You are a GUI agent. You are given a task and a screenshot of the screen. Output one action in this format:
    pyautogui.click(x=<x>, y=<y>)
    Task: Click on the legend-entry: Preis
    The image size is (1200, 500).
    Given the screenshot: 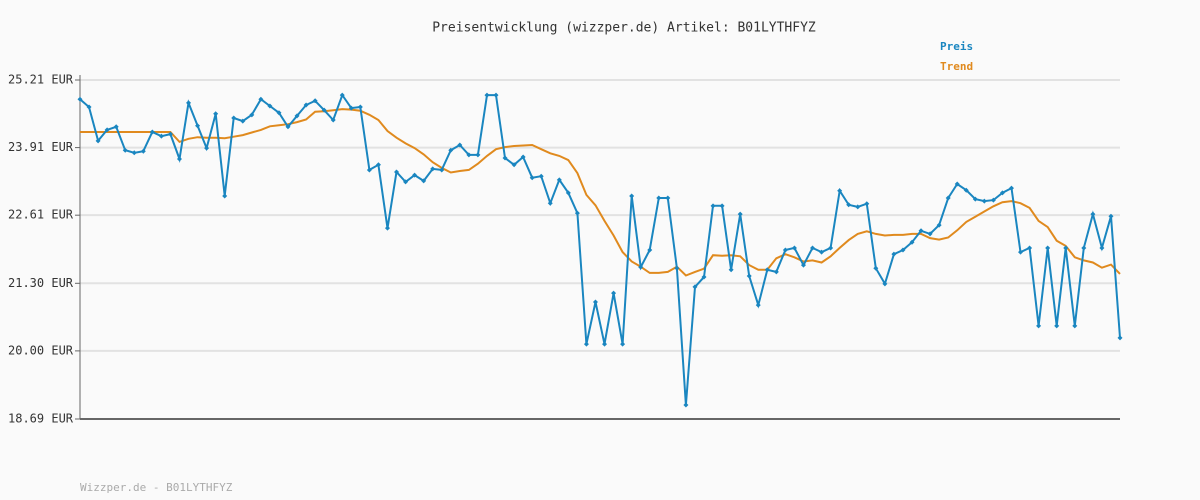 What is the action you would take?
    pyautogui.click(x=956, y=46)
    